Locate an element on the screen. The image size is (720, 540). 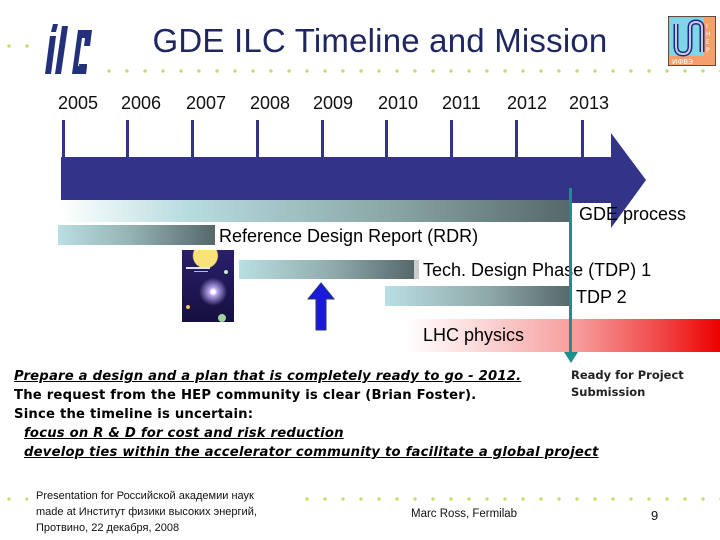
svg-text: I is located at coordinates (707, 26).